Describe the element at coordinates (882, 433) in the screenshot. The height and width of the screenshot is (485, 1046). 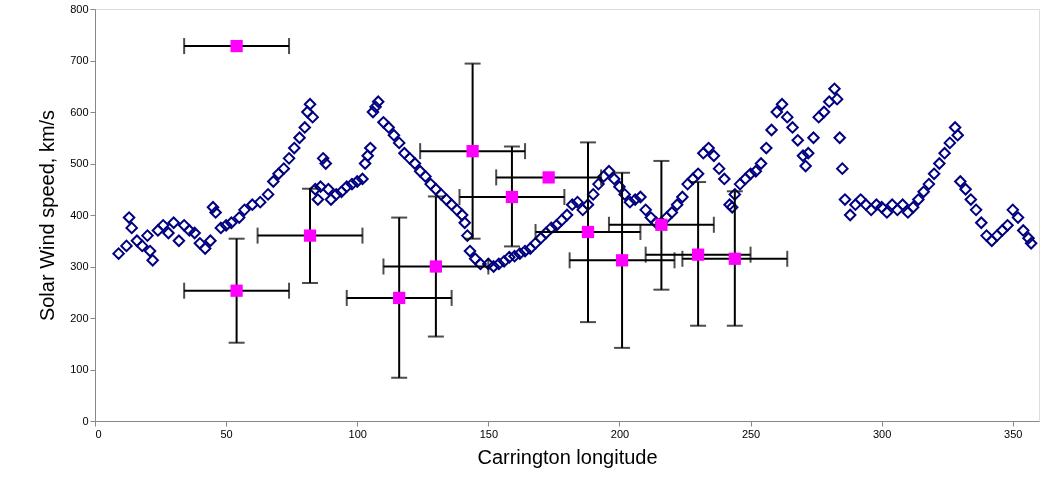
I see `x-tick-label: 300` at that location.